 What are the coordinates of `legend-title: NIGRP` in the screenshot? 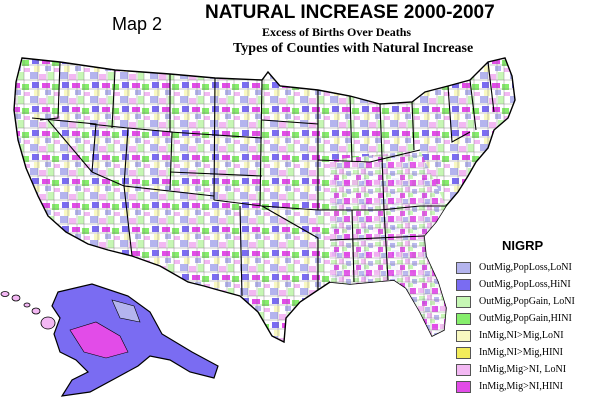 It's located at (523, 245).